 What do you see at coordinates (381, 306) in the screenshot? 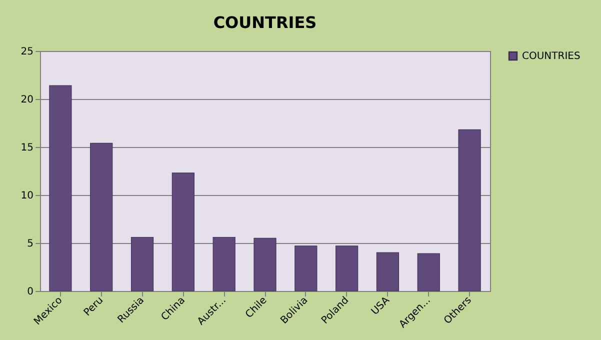
I see `x-tick-label: USA` at bounding box center [381, 306].